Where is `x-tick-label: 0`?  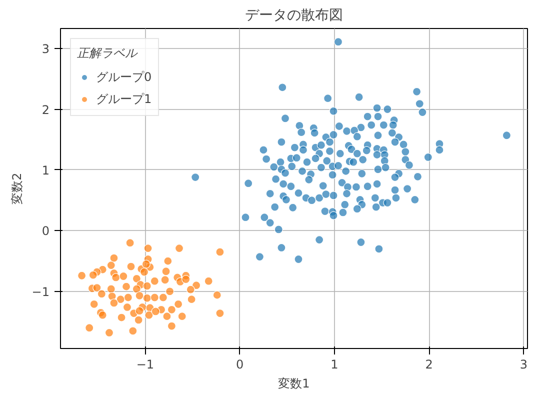
x-tick-label: 0 is located at coordinates (240, 365).